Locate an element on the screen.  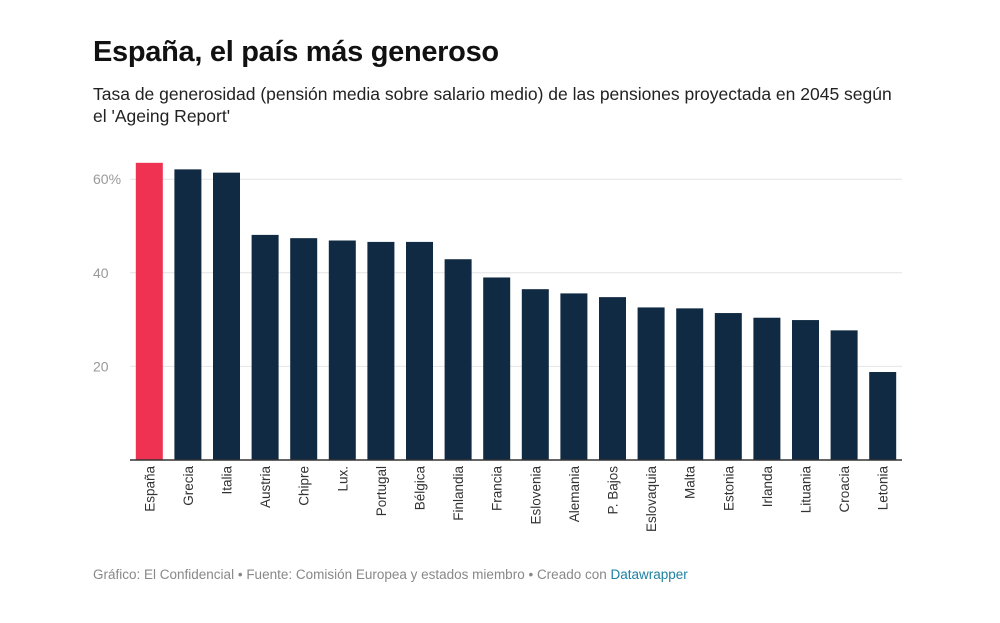
x-tick-label-9: Francia is located at coordinates (497, 489).